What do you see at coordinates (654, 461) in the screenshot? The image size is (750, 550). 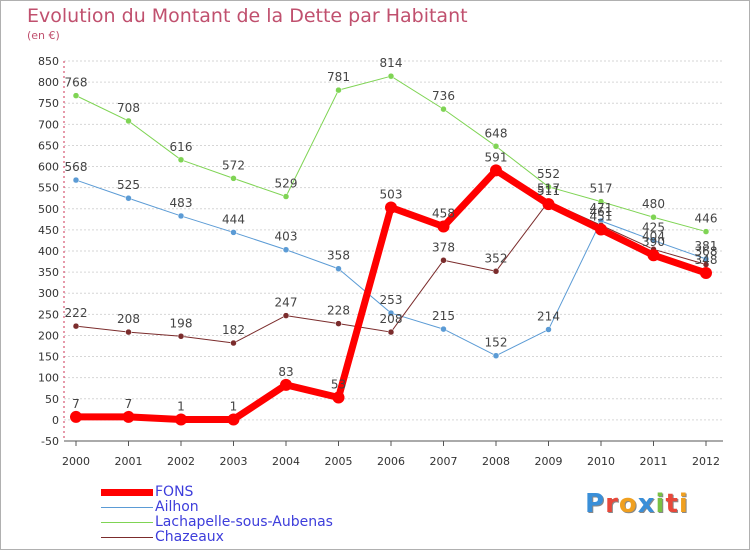 I see `x-tick-label: 2011` at bounding box center [654, 461].